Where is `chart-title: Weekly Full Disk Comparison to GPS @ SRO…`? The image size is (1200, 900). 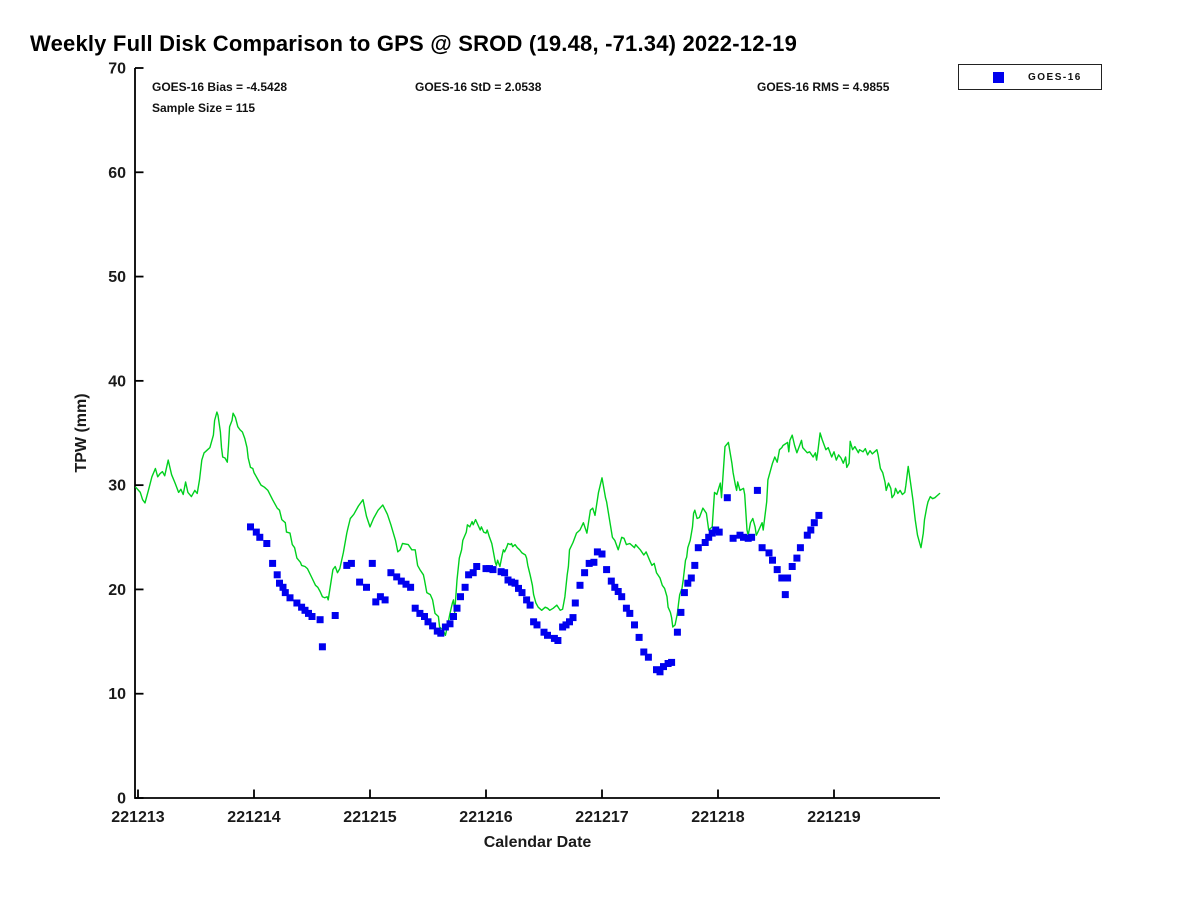
chart-title: Weekly Full Disk Comparison to GPS @ SRO… is located at coordinates (414, 43).